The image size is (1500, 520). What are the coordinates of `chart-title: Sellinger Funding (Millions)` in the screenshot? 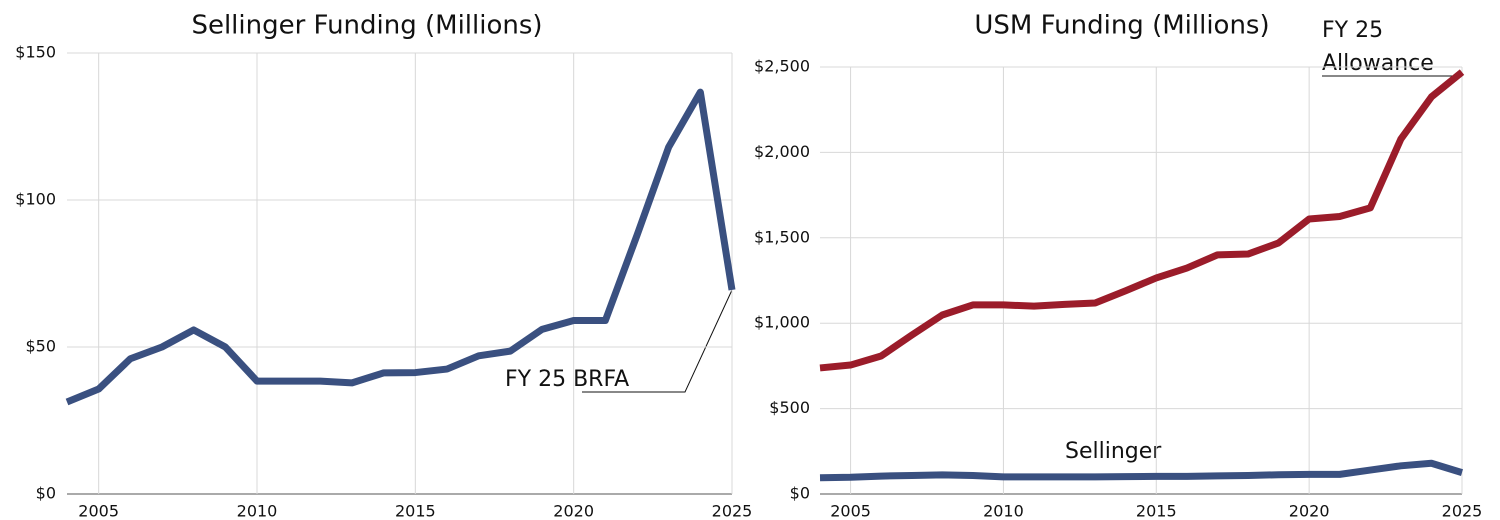 It's located at (366, 26).